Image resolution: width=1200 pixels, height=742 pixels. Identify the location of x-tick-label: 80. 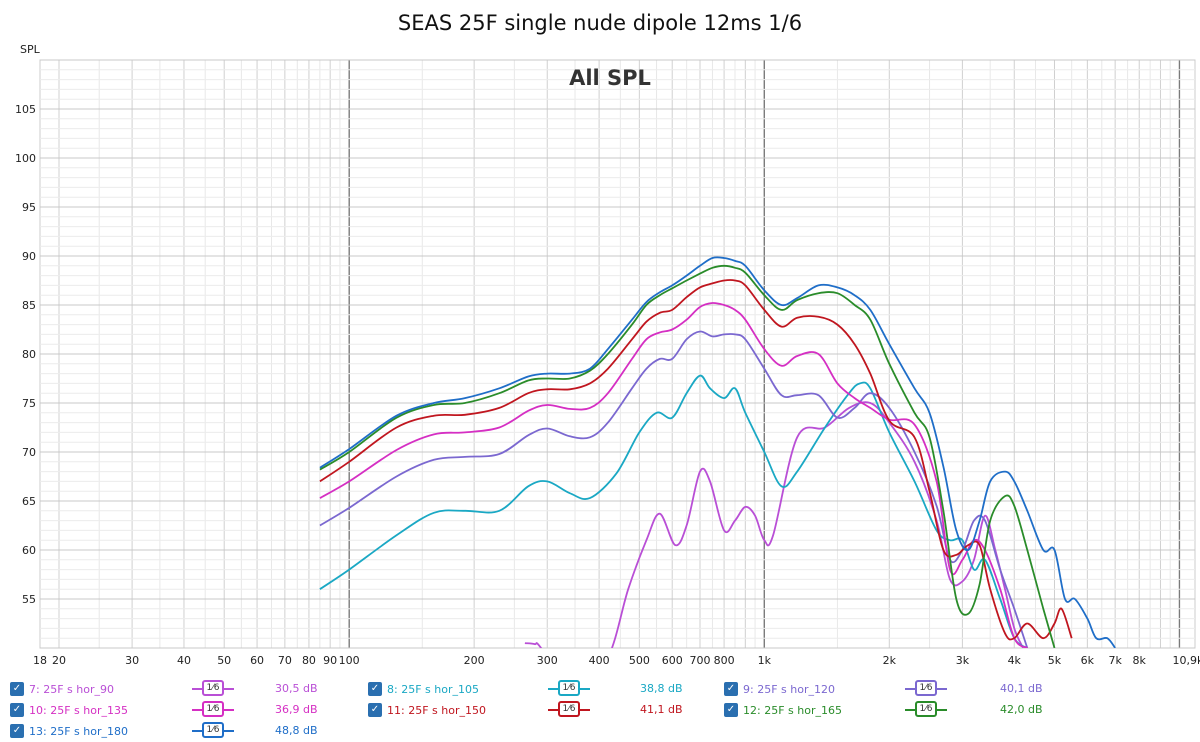
(309, 660).